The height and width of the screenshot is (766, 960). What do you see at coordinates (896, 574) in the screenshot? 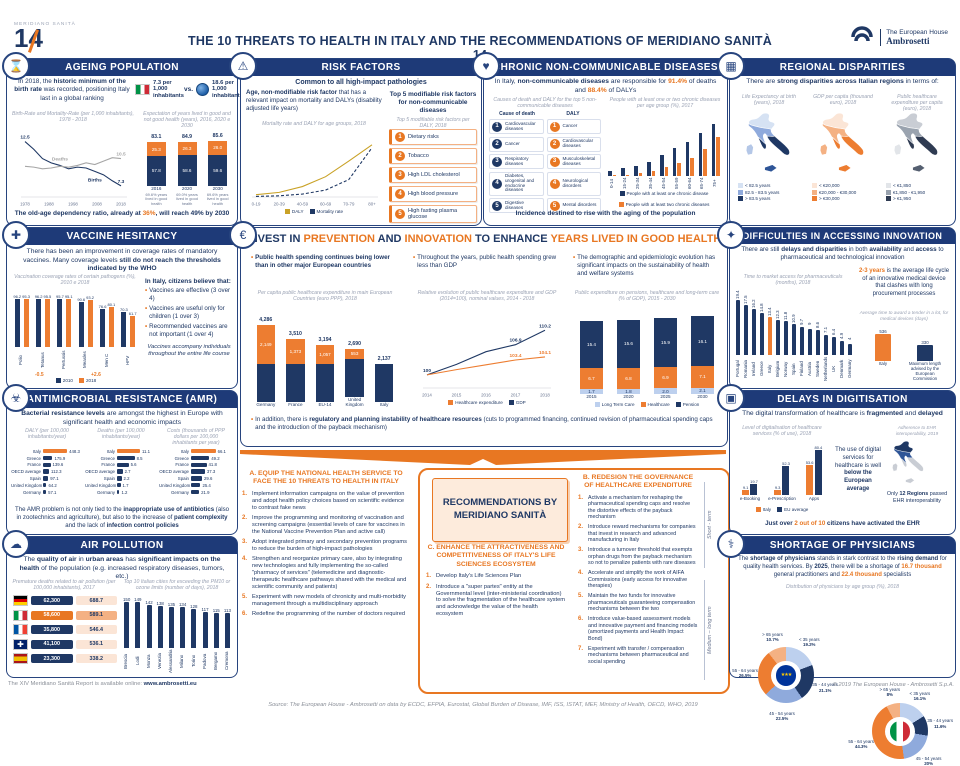
I see `text: specialists` at bounding box center [896, 574].